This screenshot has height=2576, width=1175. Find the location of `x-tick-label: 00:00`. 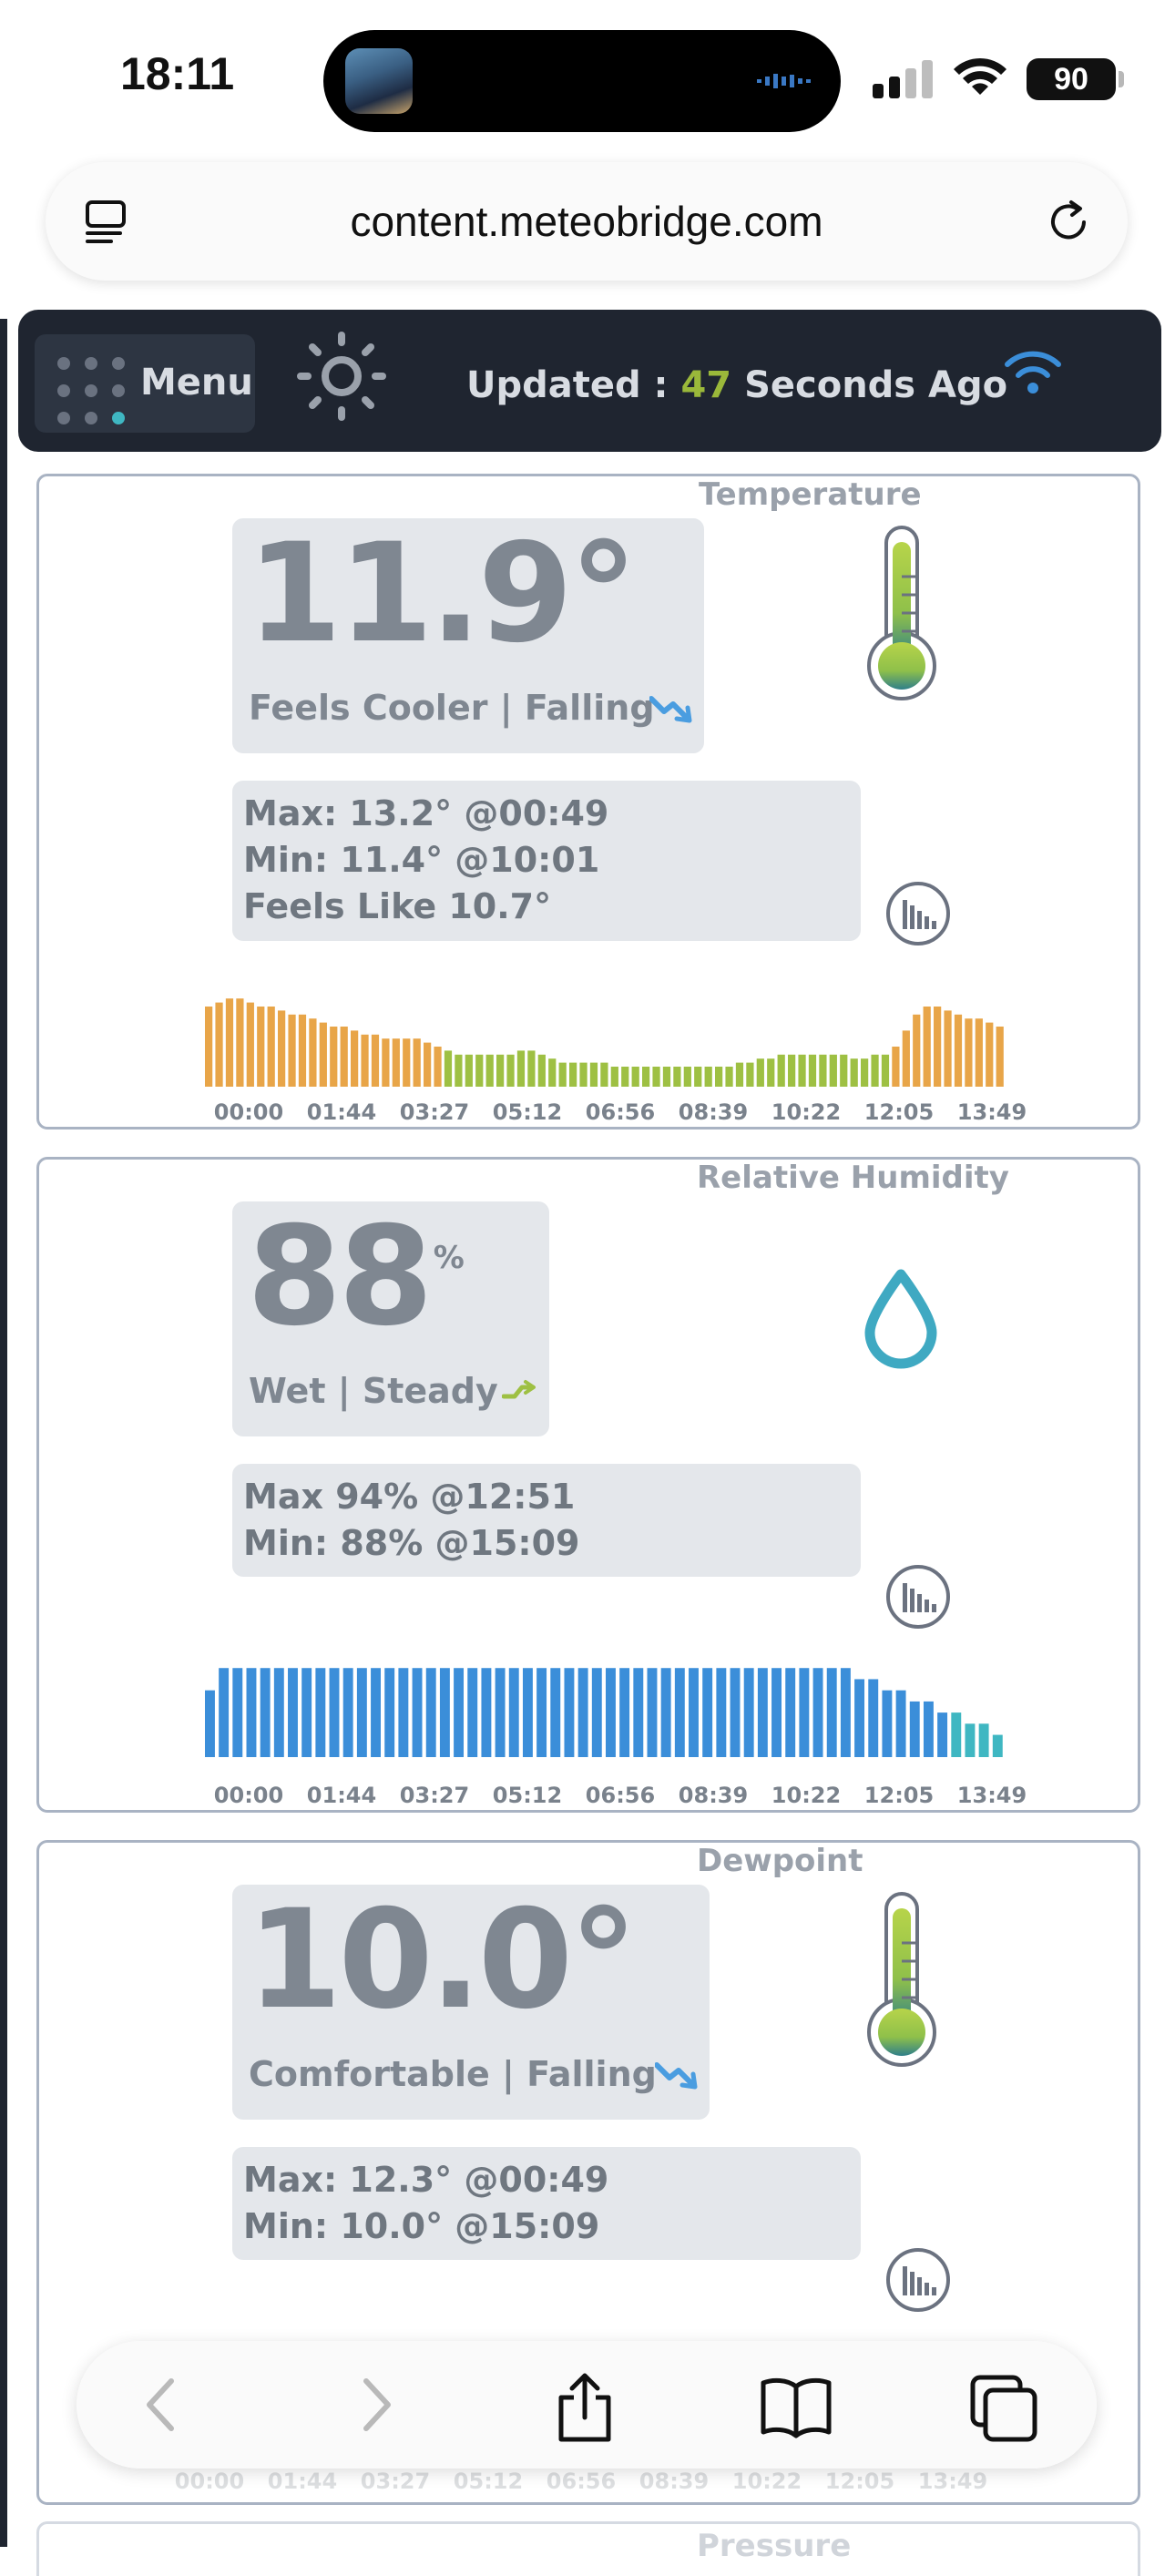

x-tick-label: 00:00 is located at coordinates (248, 1795).